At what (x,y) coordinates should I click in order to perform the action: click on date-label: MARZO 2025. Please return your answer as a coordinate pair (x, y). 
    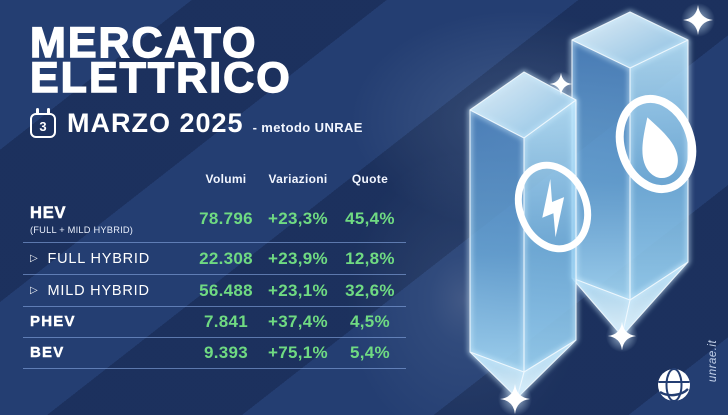
    Looking at the image, I should click on (155, 123).